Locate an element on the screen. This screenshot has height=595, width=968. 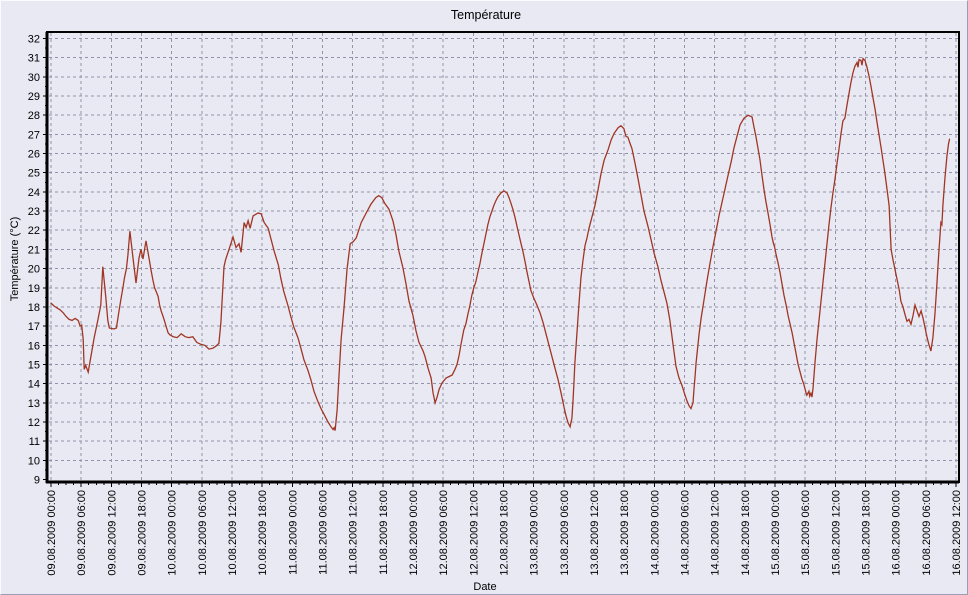
x-tick-label: 15.08.2009 00:00 is located at coordinates (776, 533).